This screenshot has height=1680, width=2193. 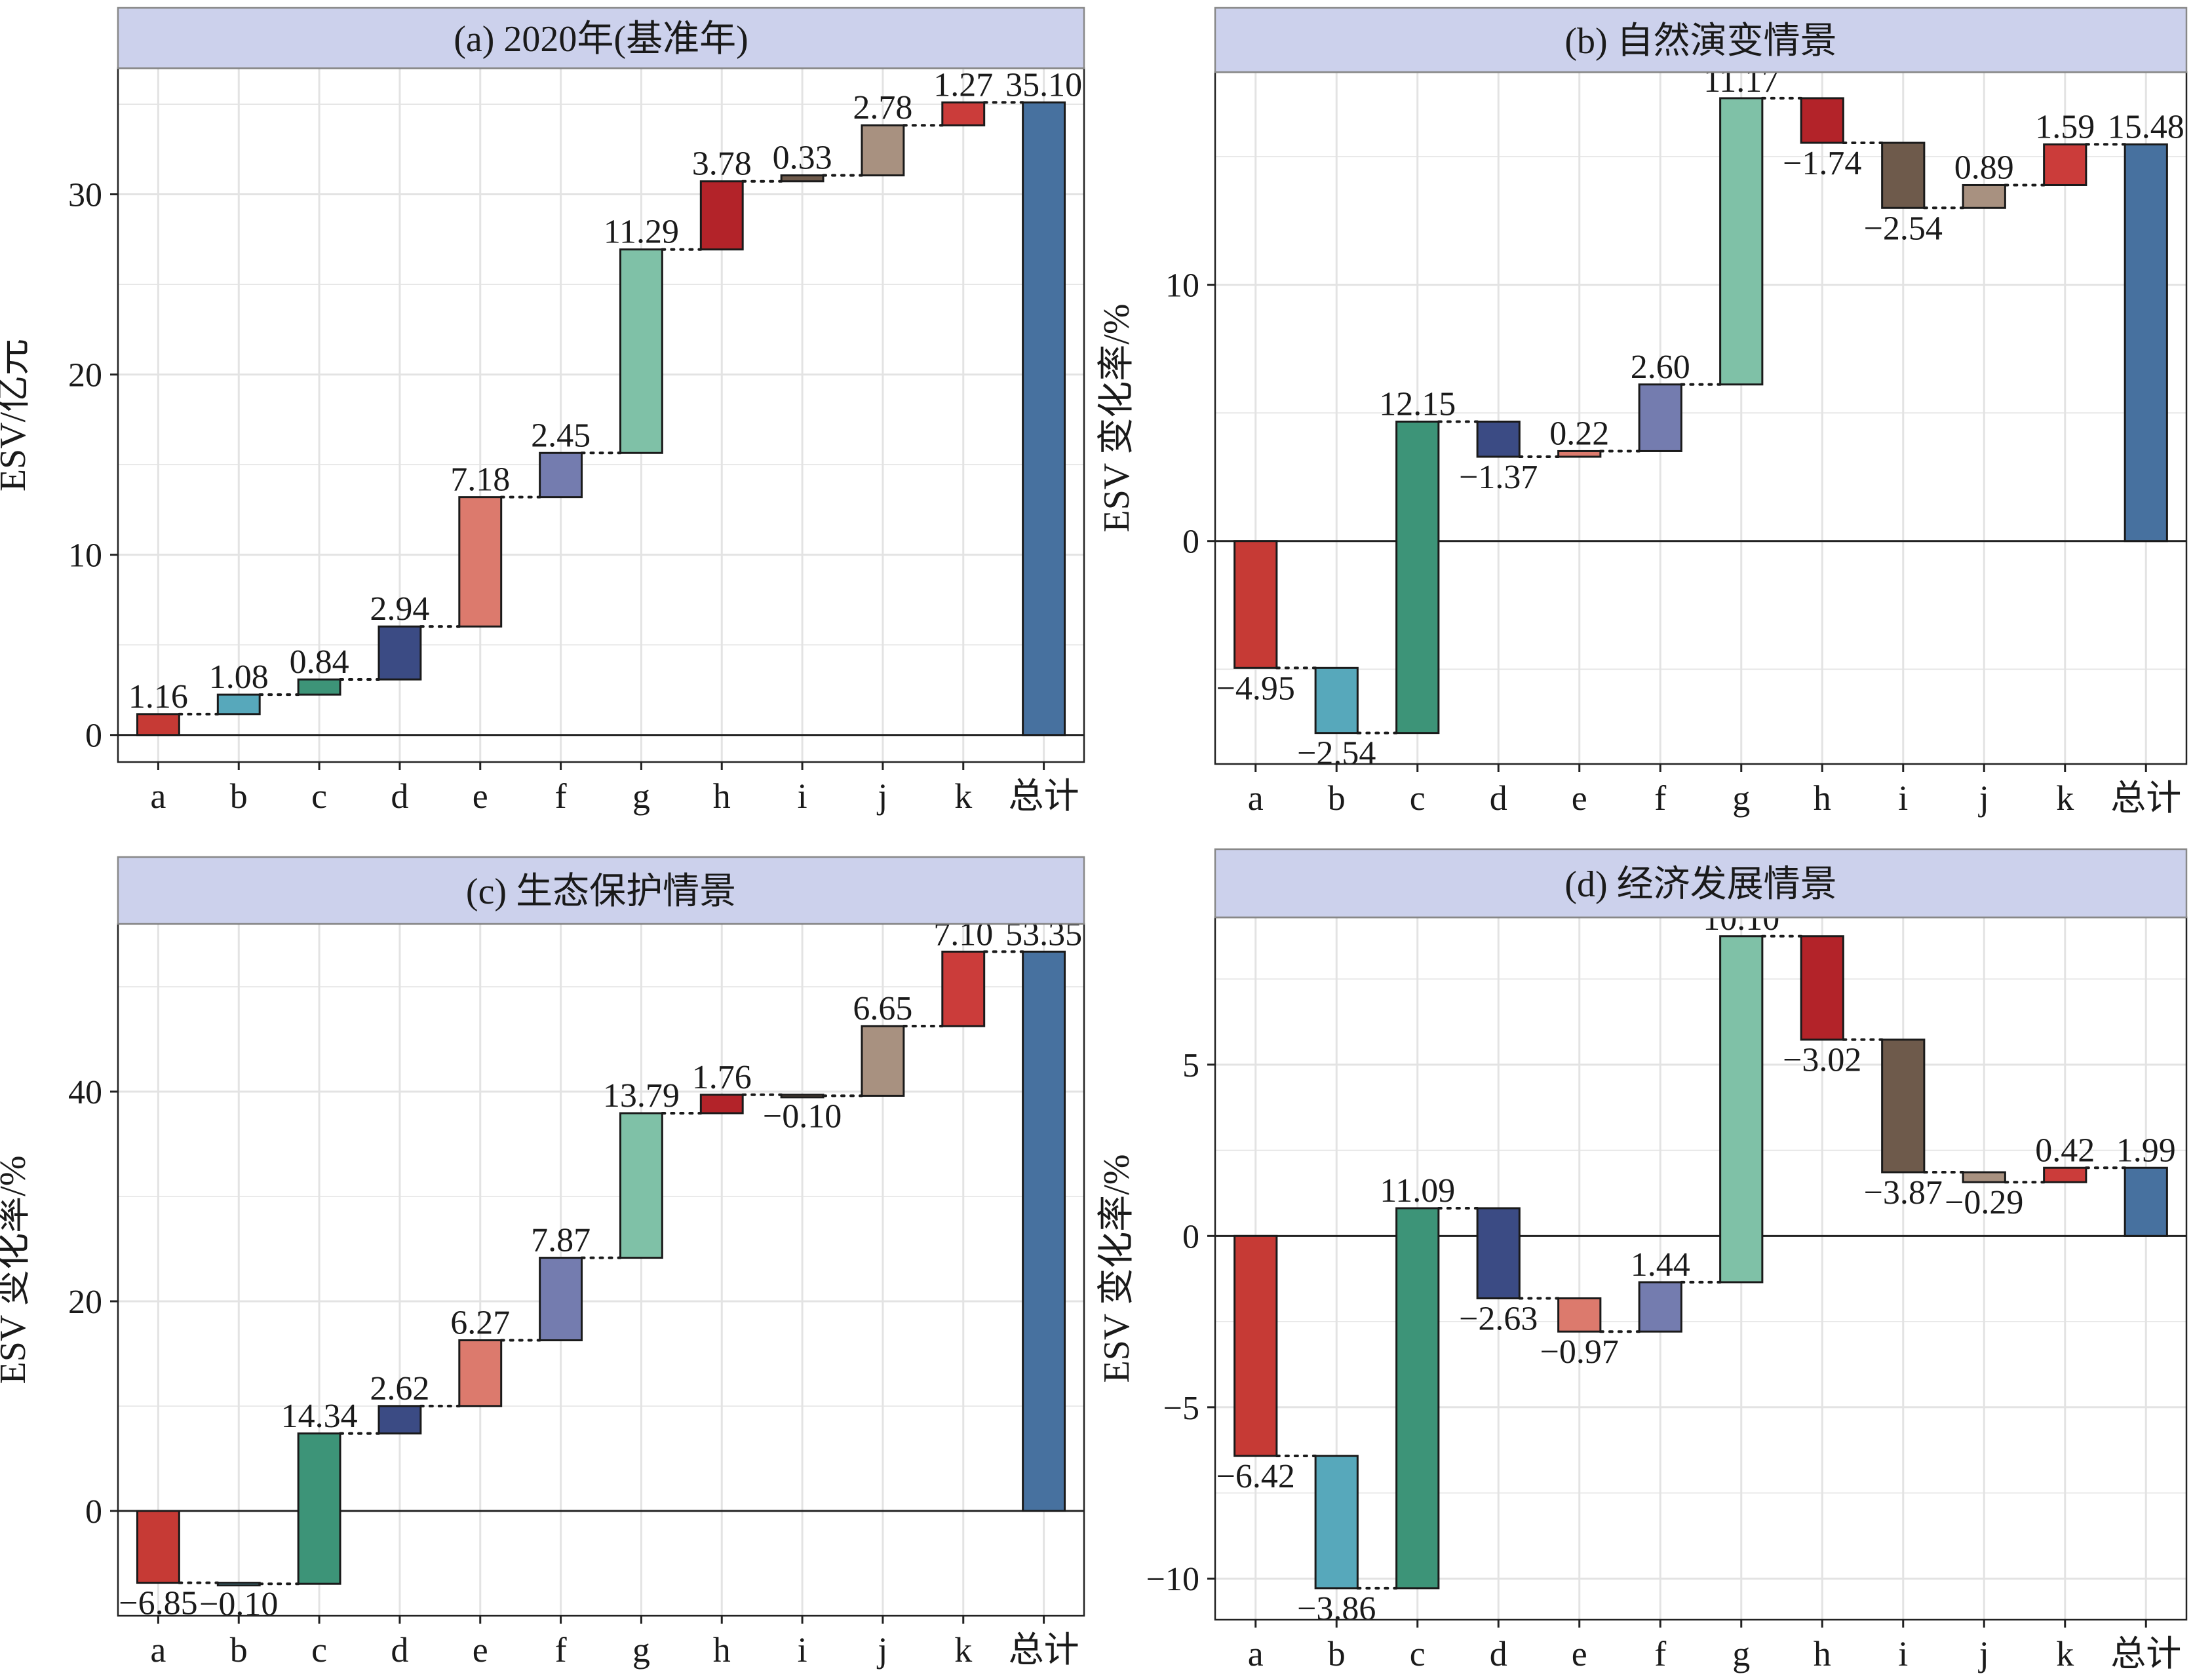 I want to click on value-label-c: 12.15, so click(x=1417, y=404).